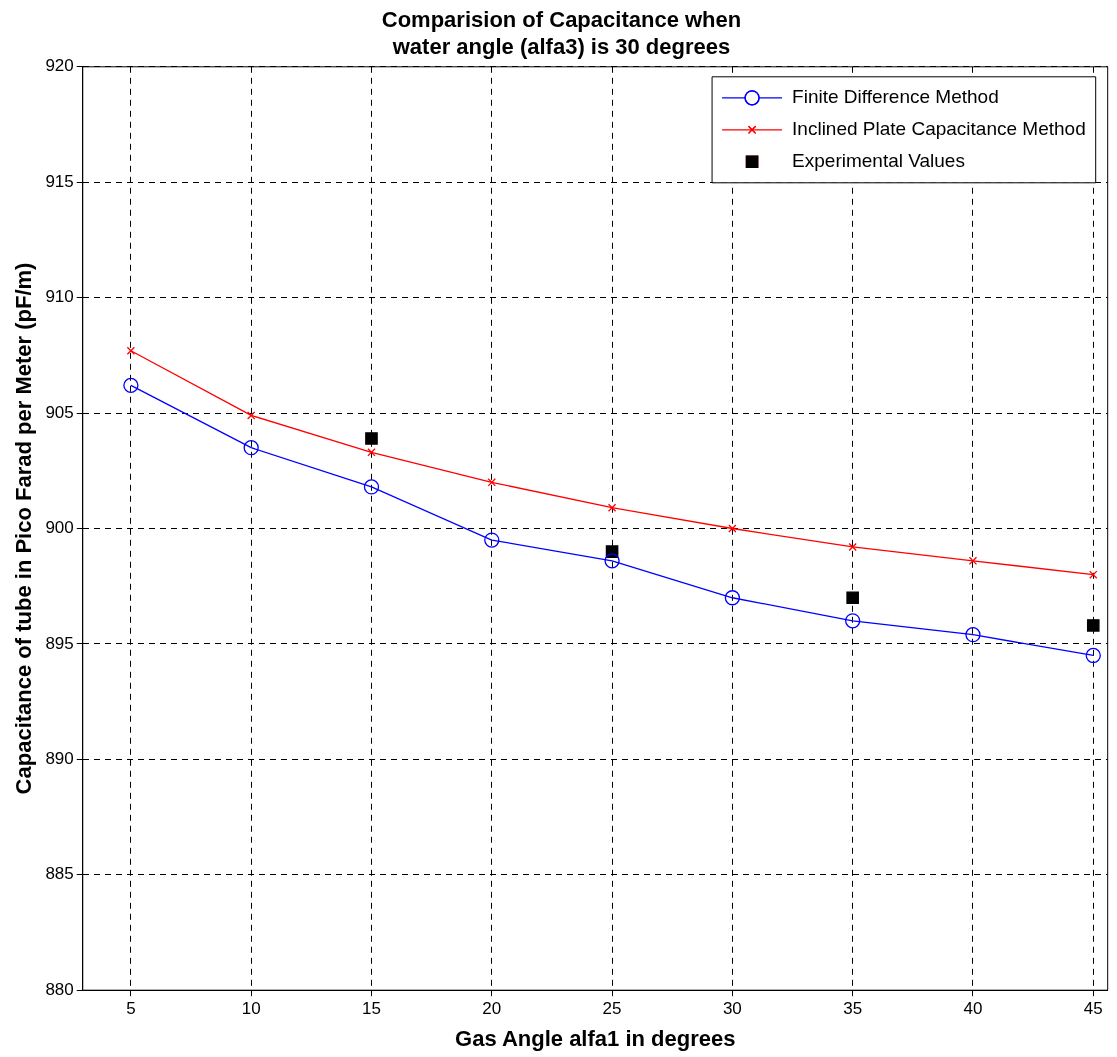  Describe the element at coordinates (492, 1009) in the screenshot. I see `x-tick-label: 20` at that location.